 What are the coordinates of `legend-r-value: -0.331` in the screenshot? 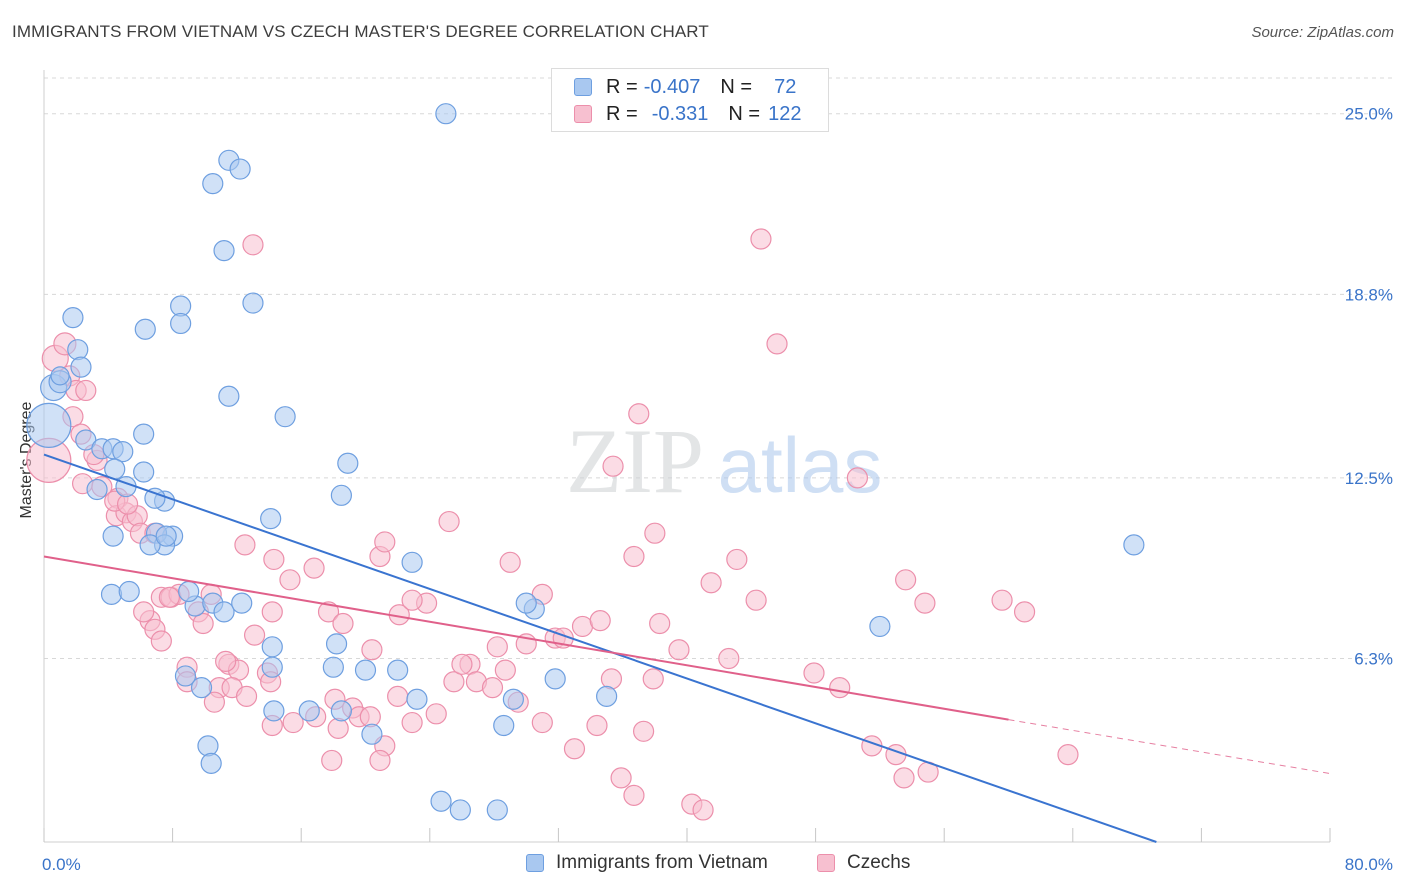 It's located at (680, 113).